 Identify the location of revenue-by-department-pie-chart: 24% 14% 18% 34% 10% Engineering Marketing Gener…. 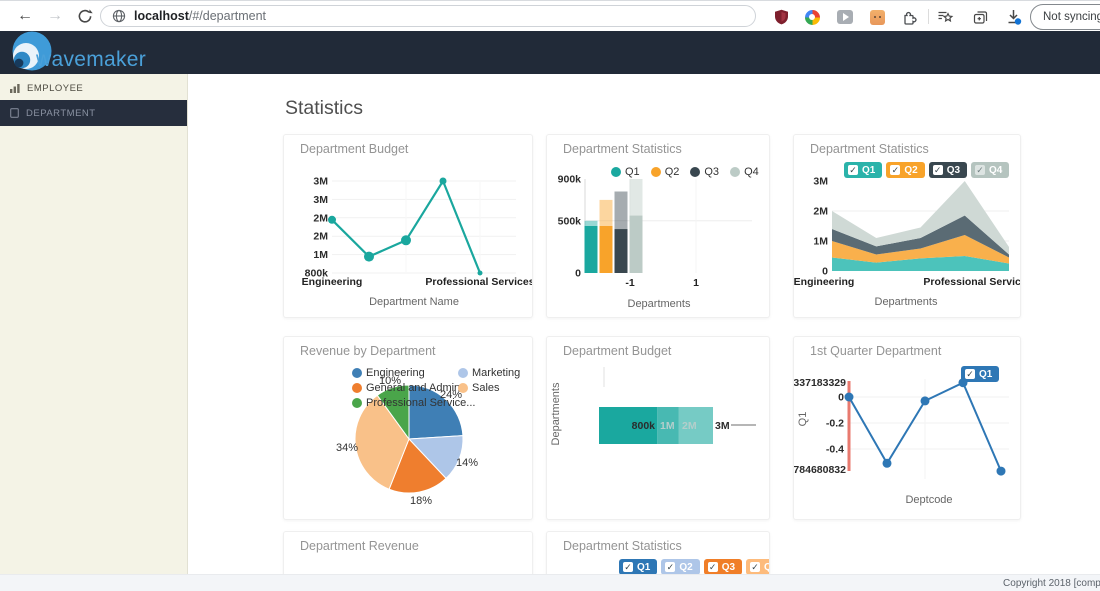
(408, 428).